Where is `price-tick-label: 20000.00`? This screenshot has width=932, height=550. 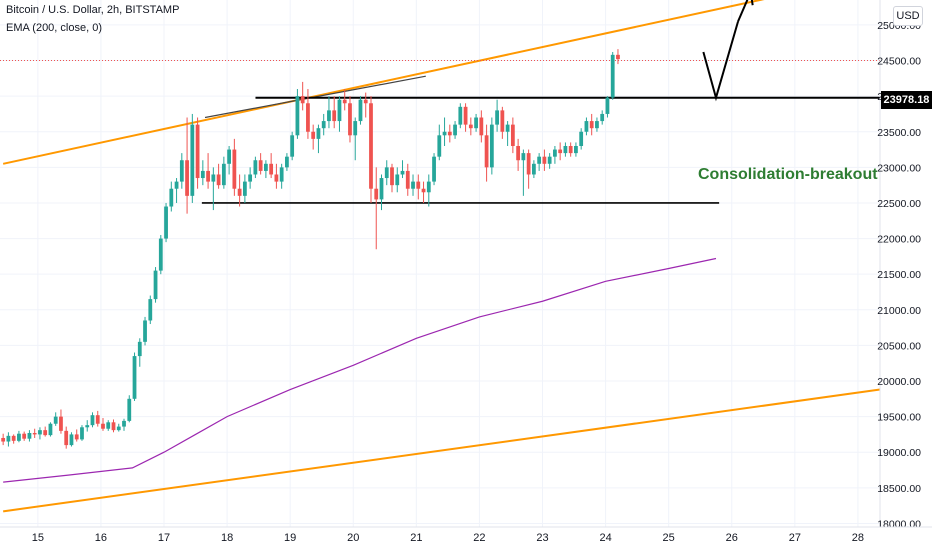
price-tick-label: 20000.00 is located at coordinates (899, 382).